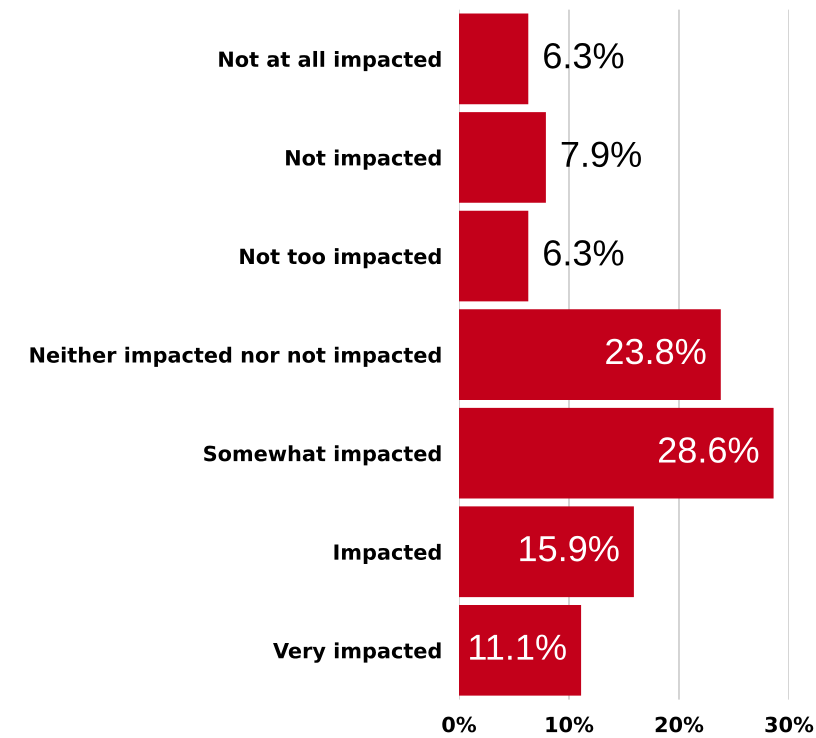 The image size is (816, 738). Describe the element at coordinates (601, 155) in the screenshot. I see `data-label: 7.9%` at that location.